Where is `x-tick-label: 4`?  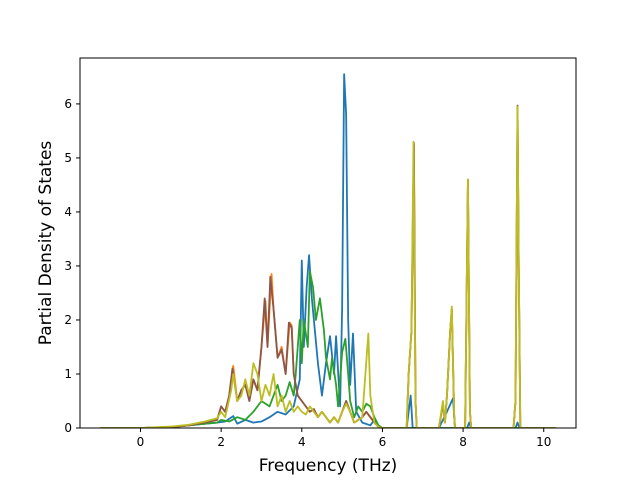 x-tick-label: 4 is located at coordinates (302, 442).